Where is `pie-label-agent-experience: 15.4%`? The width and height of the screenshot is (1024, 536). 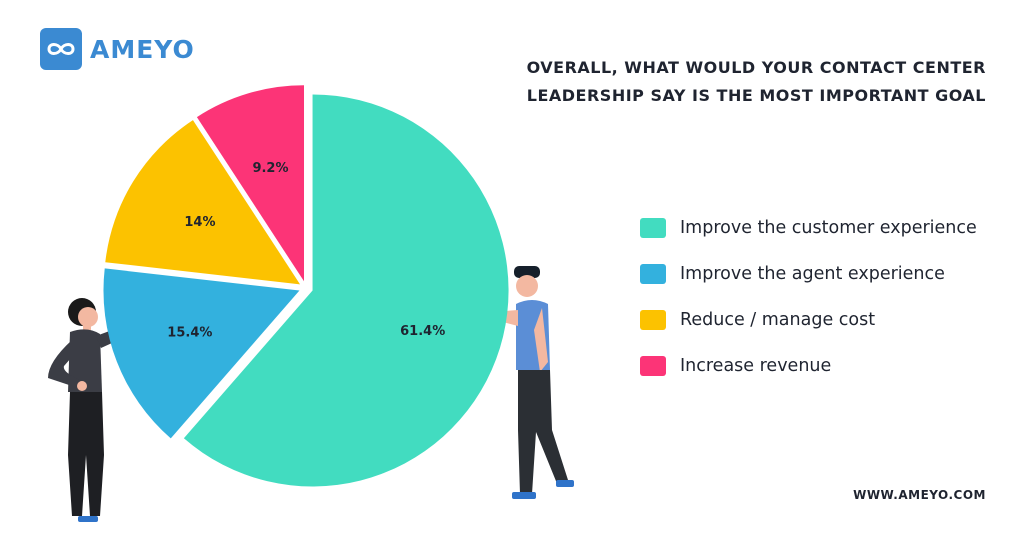 pie-label-agent-experience: 15.4% is located at coordinates (189, 333).